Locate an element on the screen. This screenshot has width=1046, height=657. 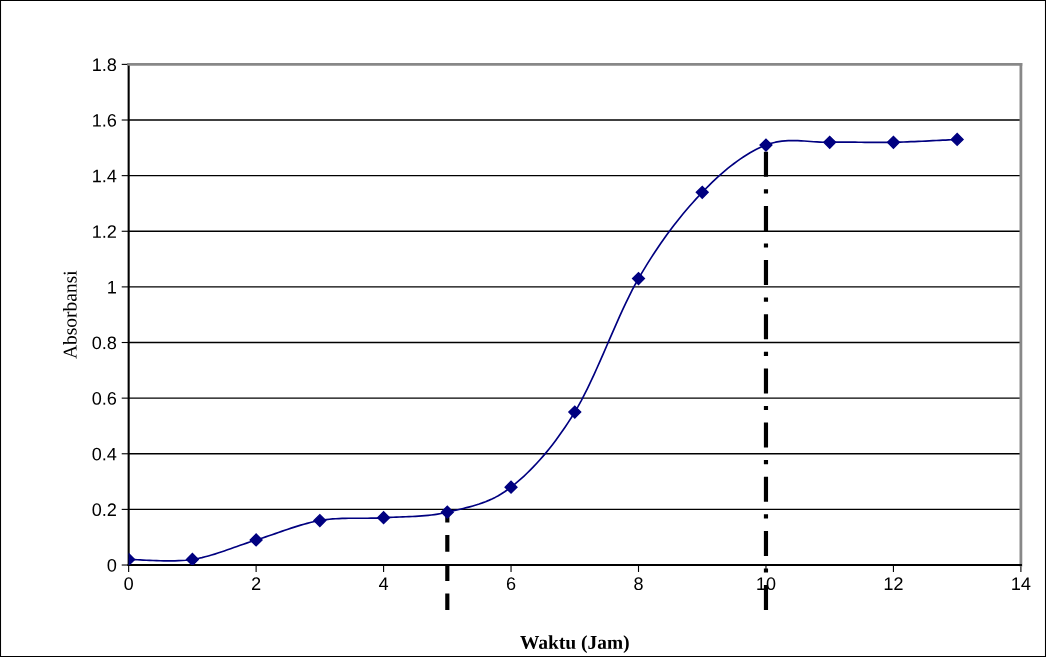
y-tick-label: 0.2 is located at coordinates (104, 510).